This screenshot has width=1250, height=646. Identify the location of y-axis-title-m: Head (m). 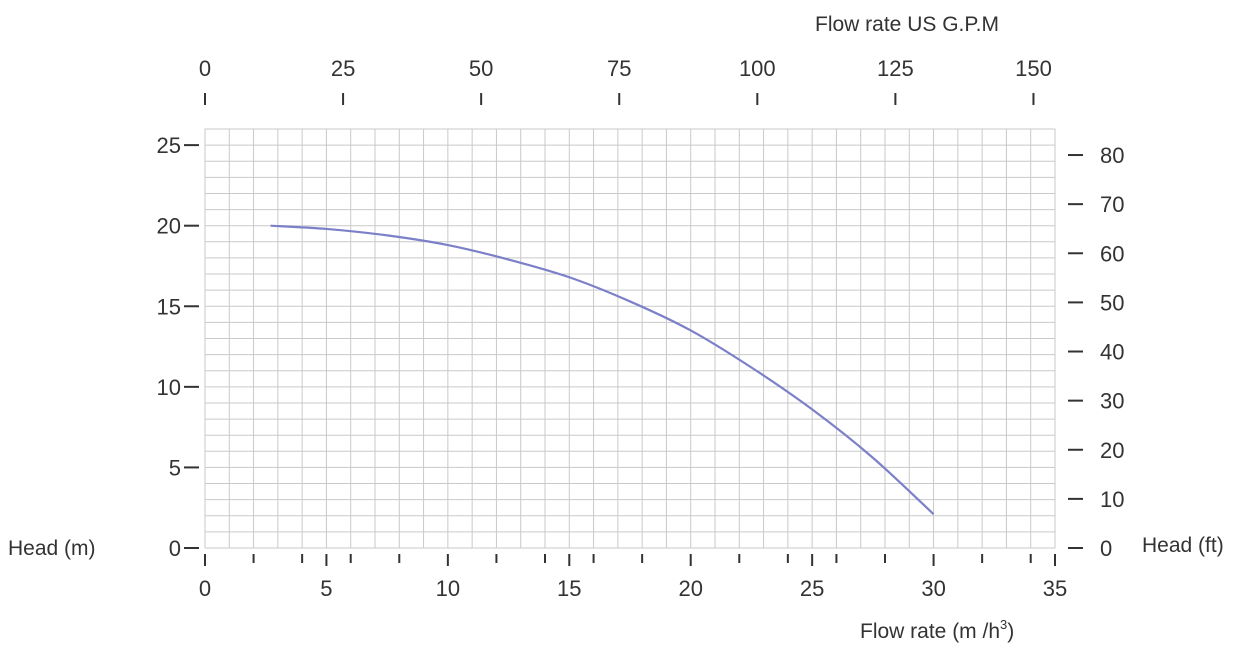
(52, 548).